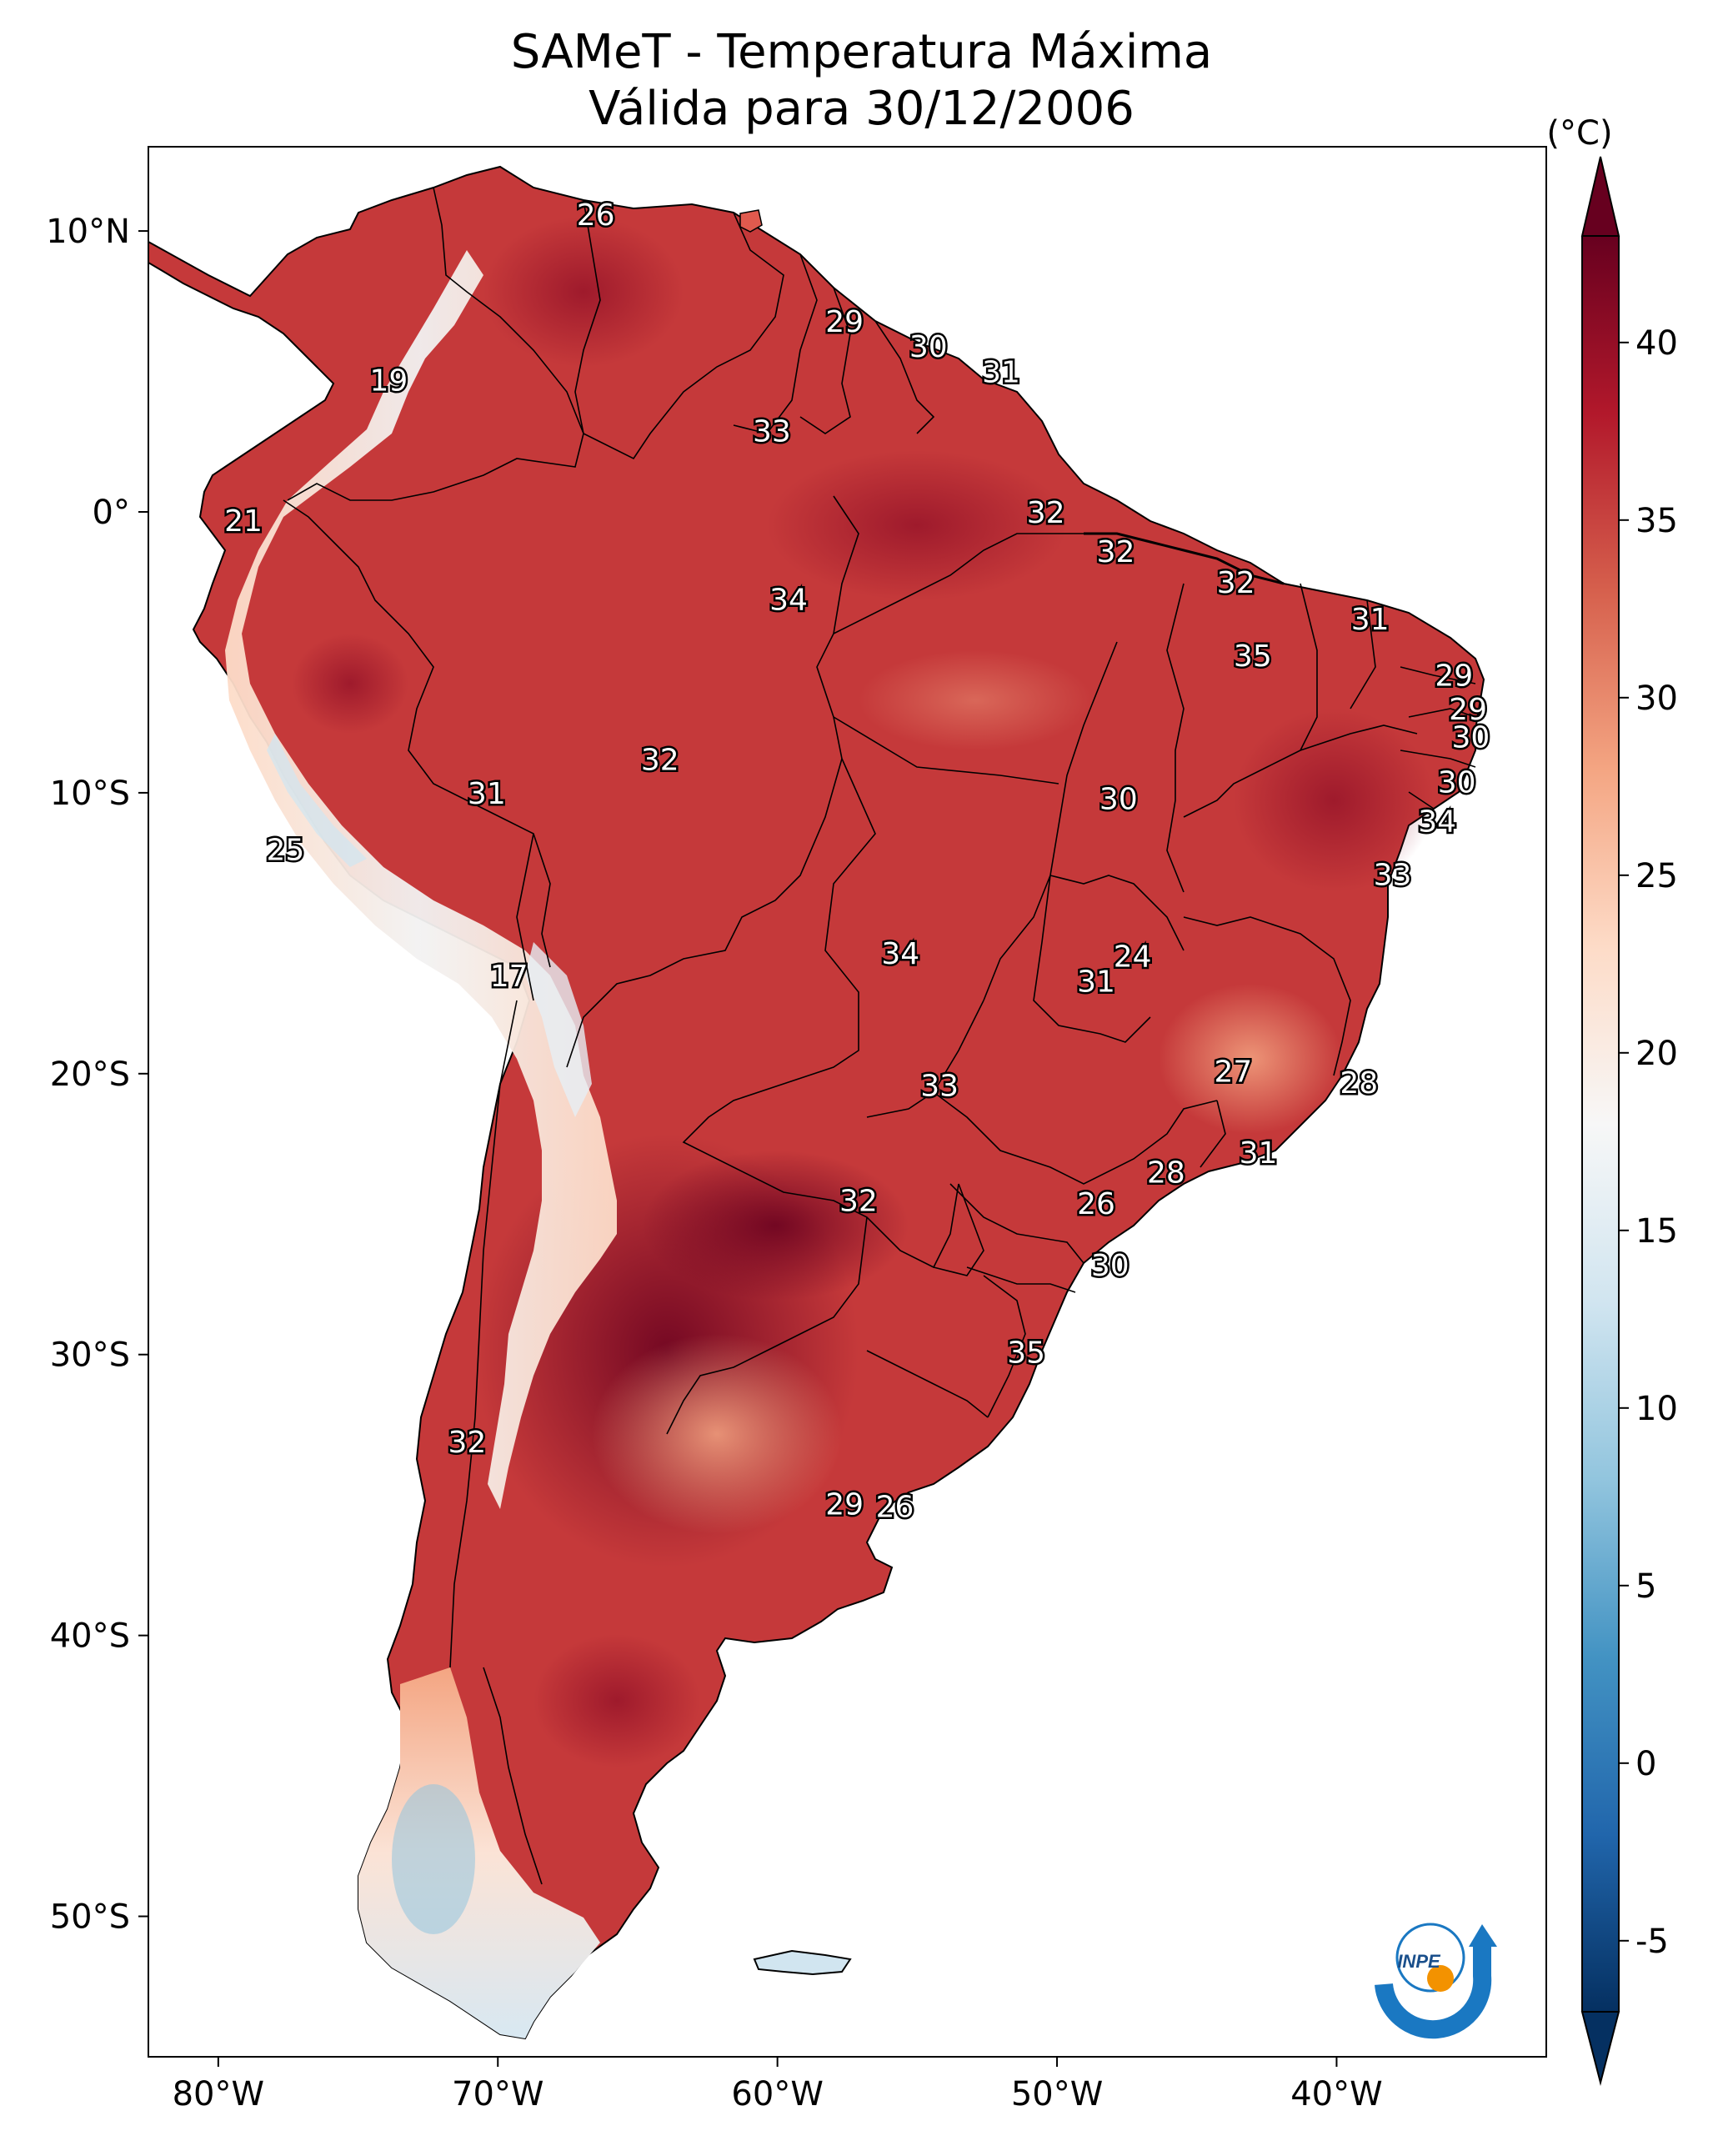 The image size is (1723, 2156). I want to click on patagonia-cool, so click(479, 1852).